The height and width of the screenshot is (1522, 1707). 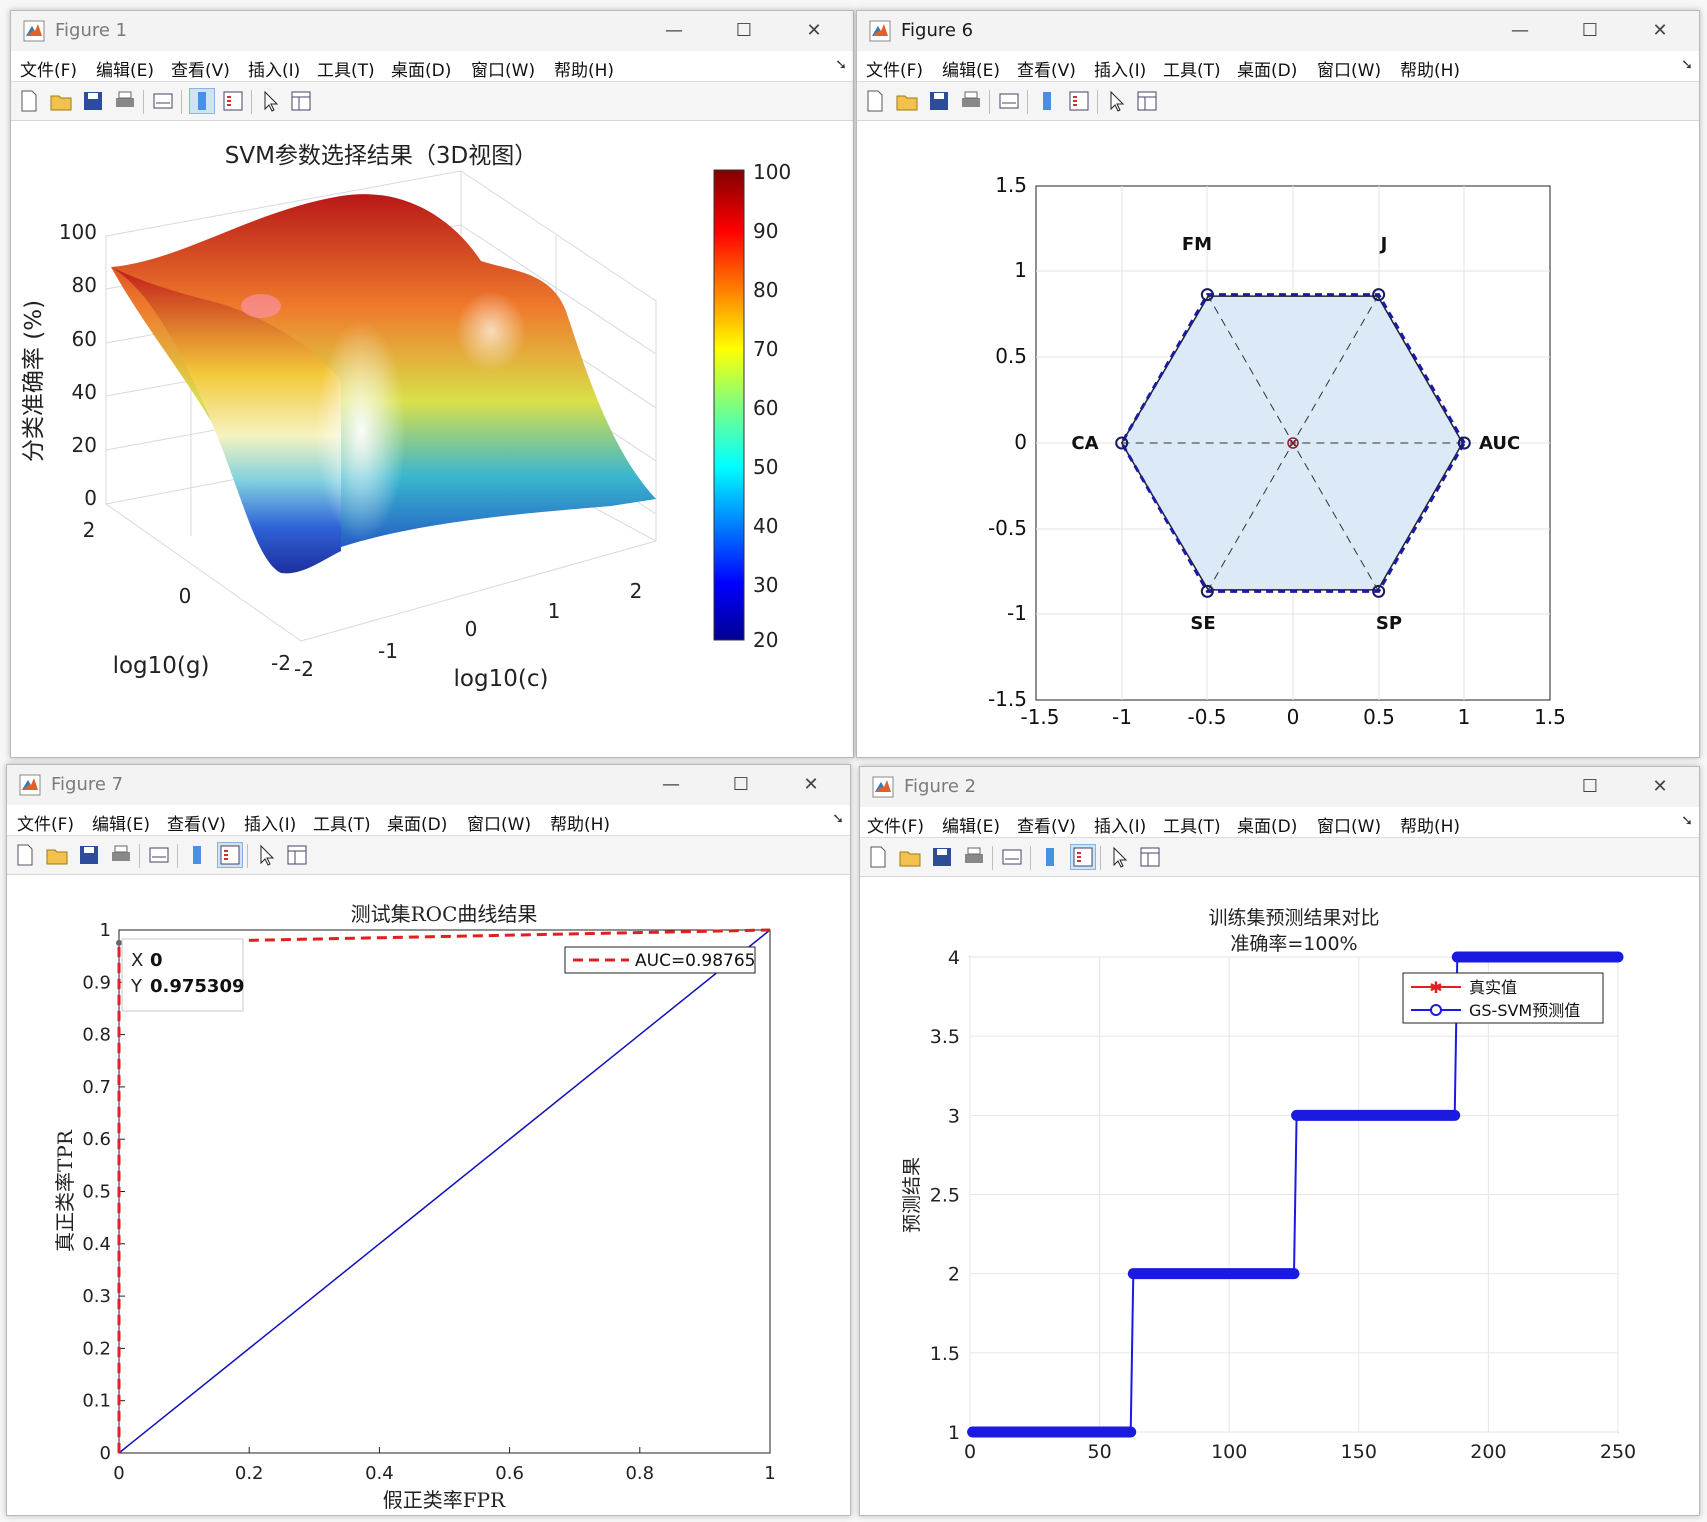 What do you see at coordinates (729, 405) in the screenshot?
I see `colorbar` at bounding box center [729, 405].